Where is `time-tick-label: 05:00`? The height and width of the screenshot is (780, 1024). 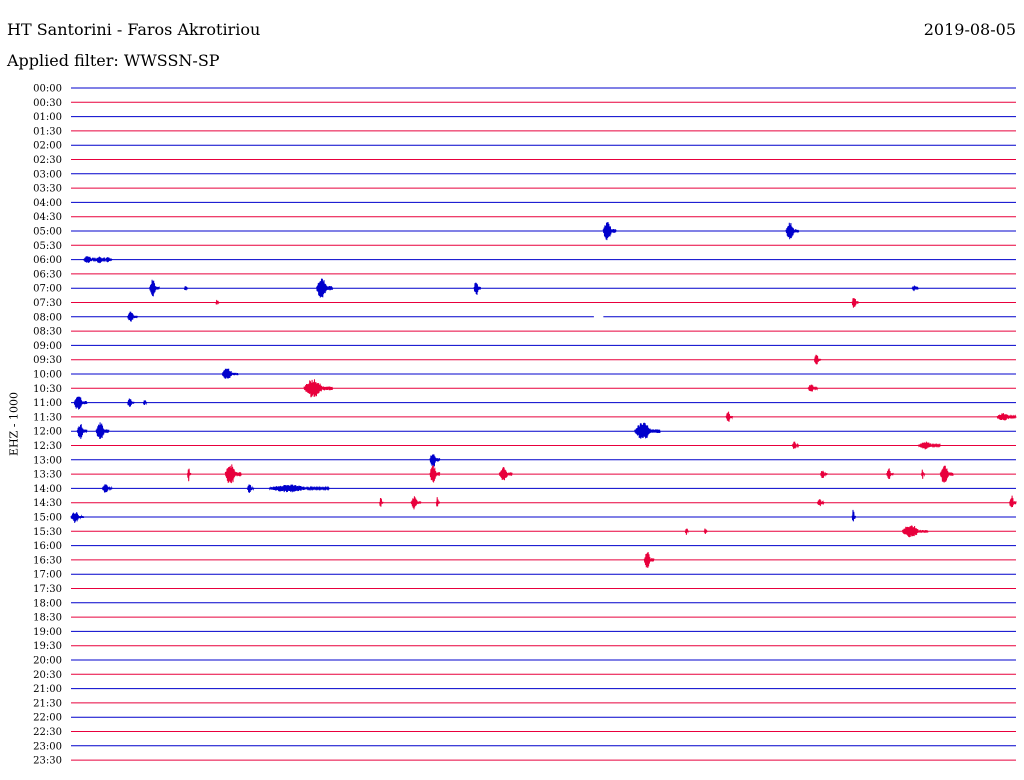
time-tick-label: 05:00 is located at coordinates (47, 232).